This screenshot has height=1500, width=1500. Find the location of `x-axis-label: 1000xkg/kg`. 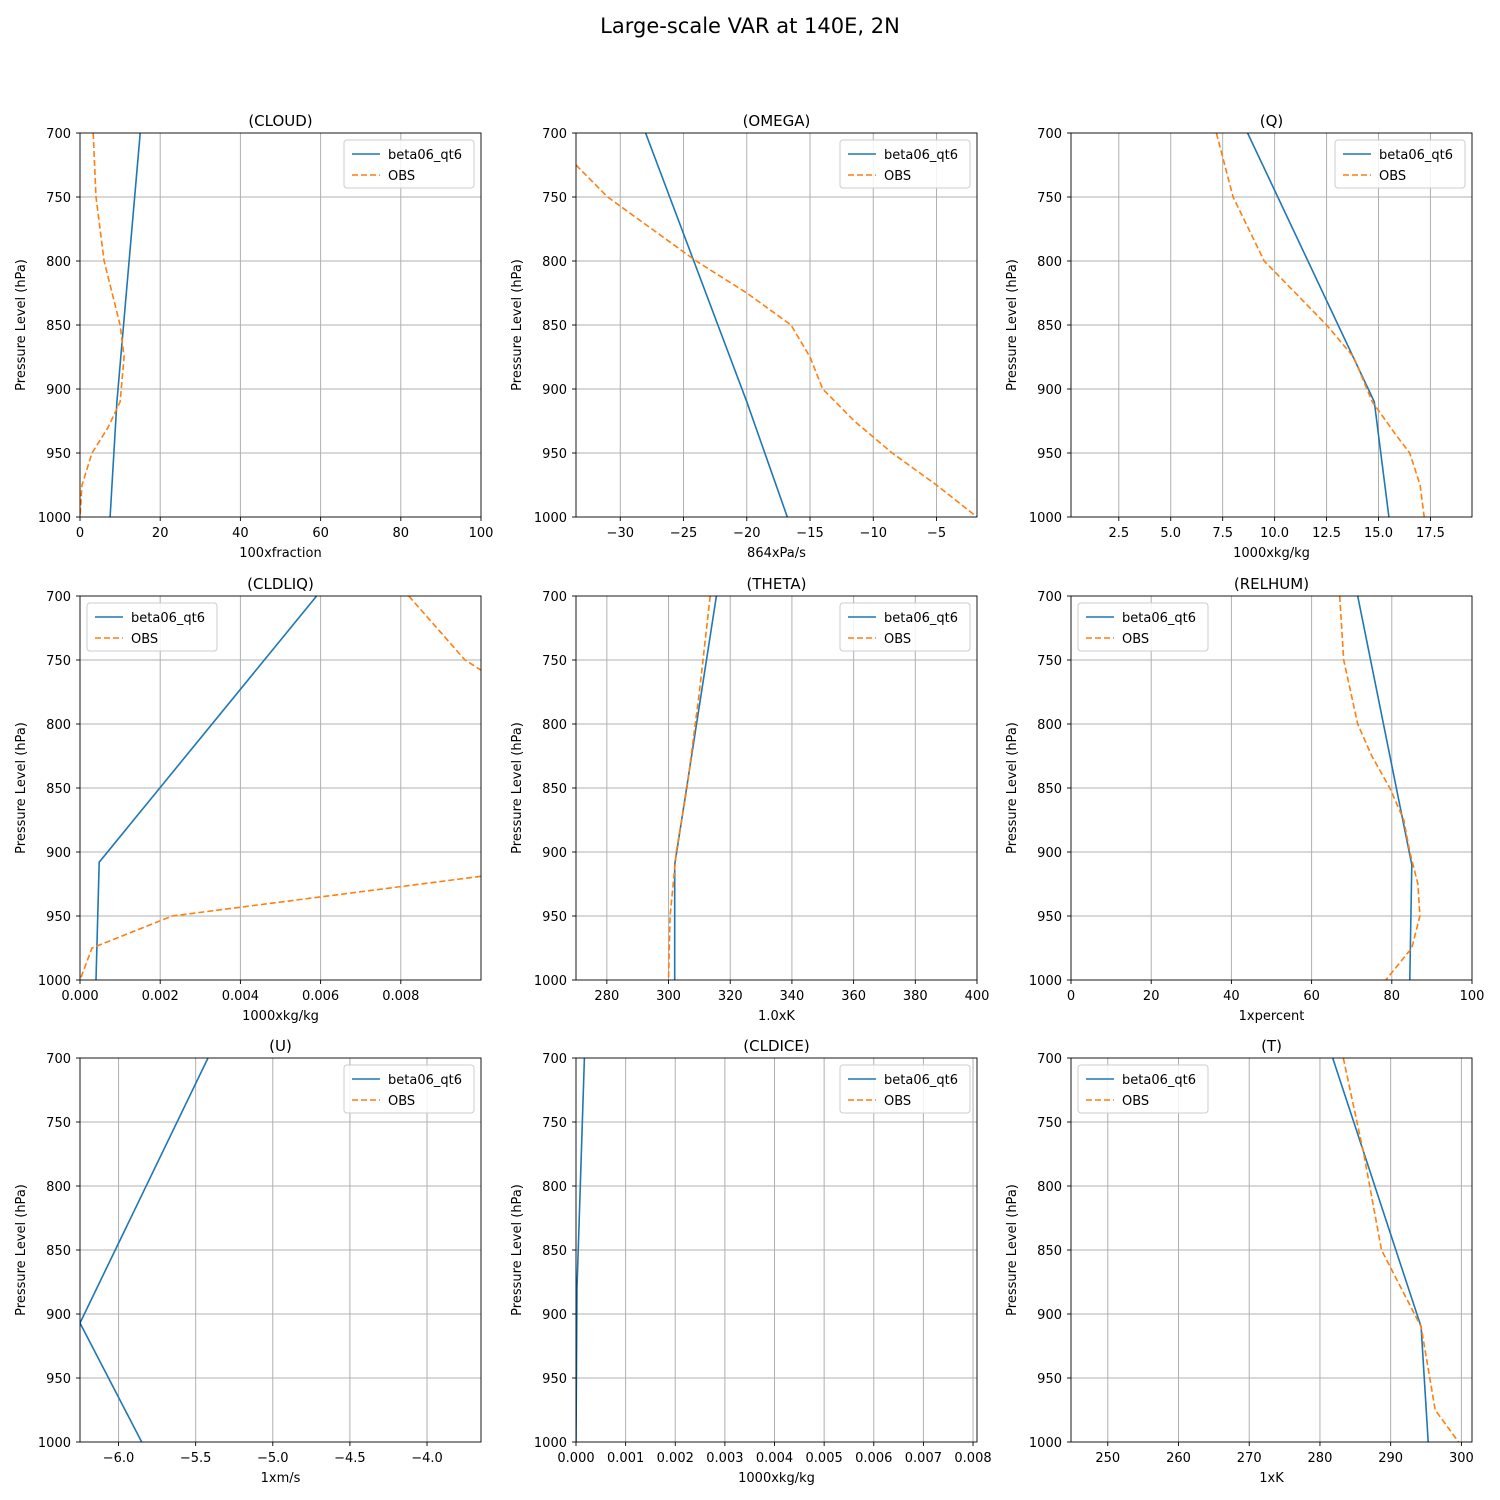

x-axis-label: 1000xkg/kg is located at coordinates (280, 1016).